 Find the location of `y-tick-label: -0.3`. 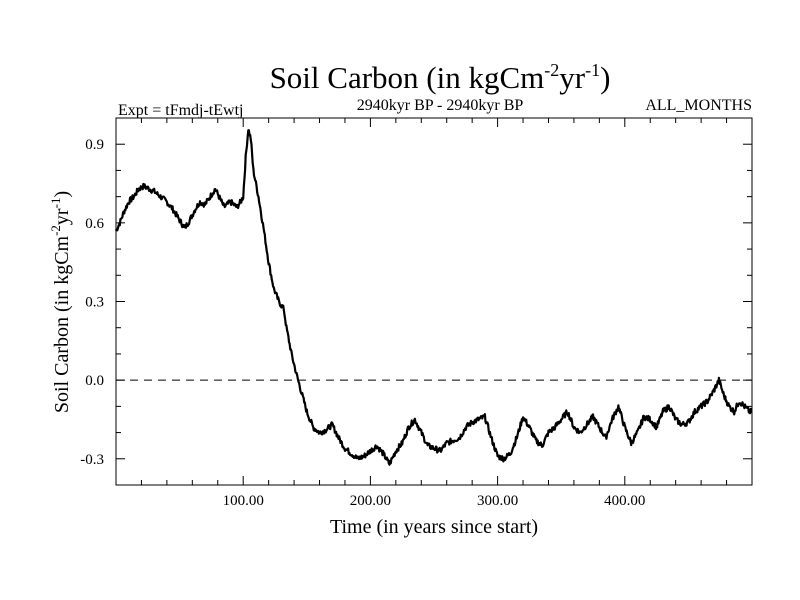

y-tick-label: -0.3 is located at coordinates (92, 460).